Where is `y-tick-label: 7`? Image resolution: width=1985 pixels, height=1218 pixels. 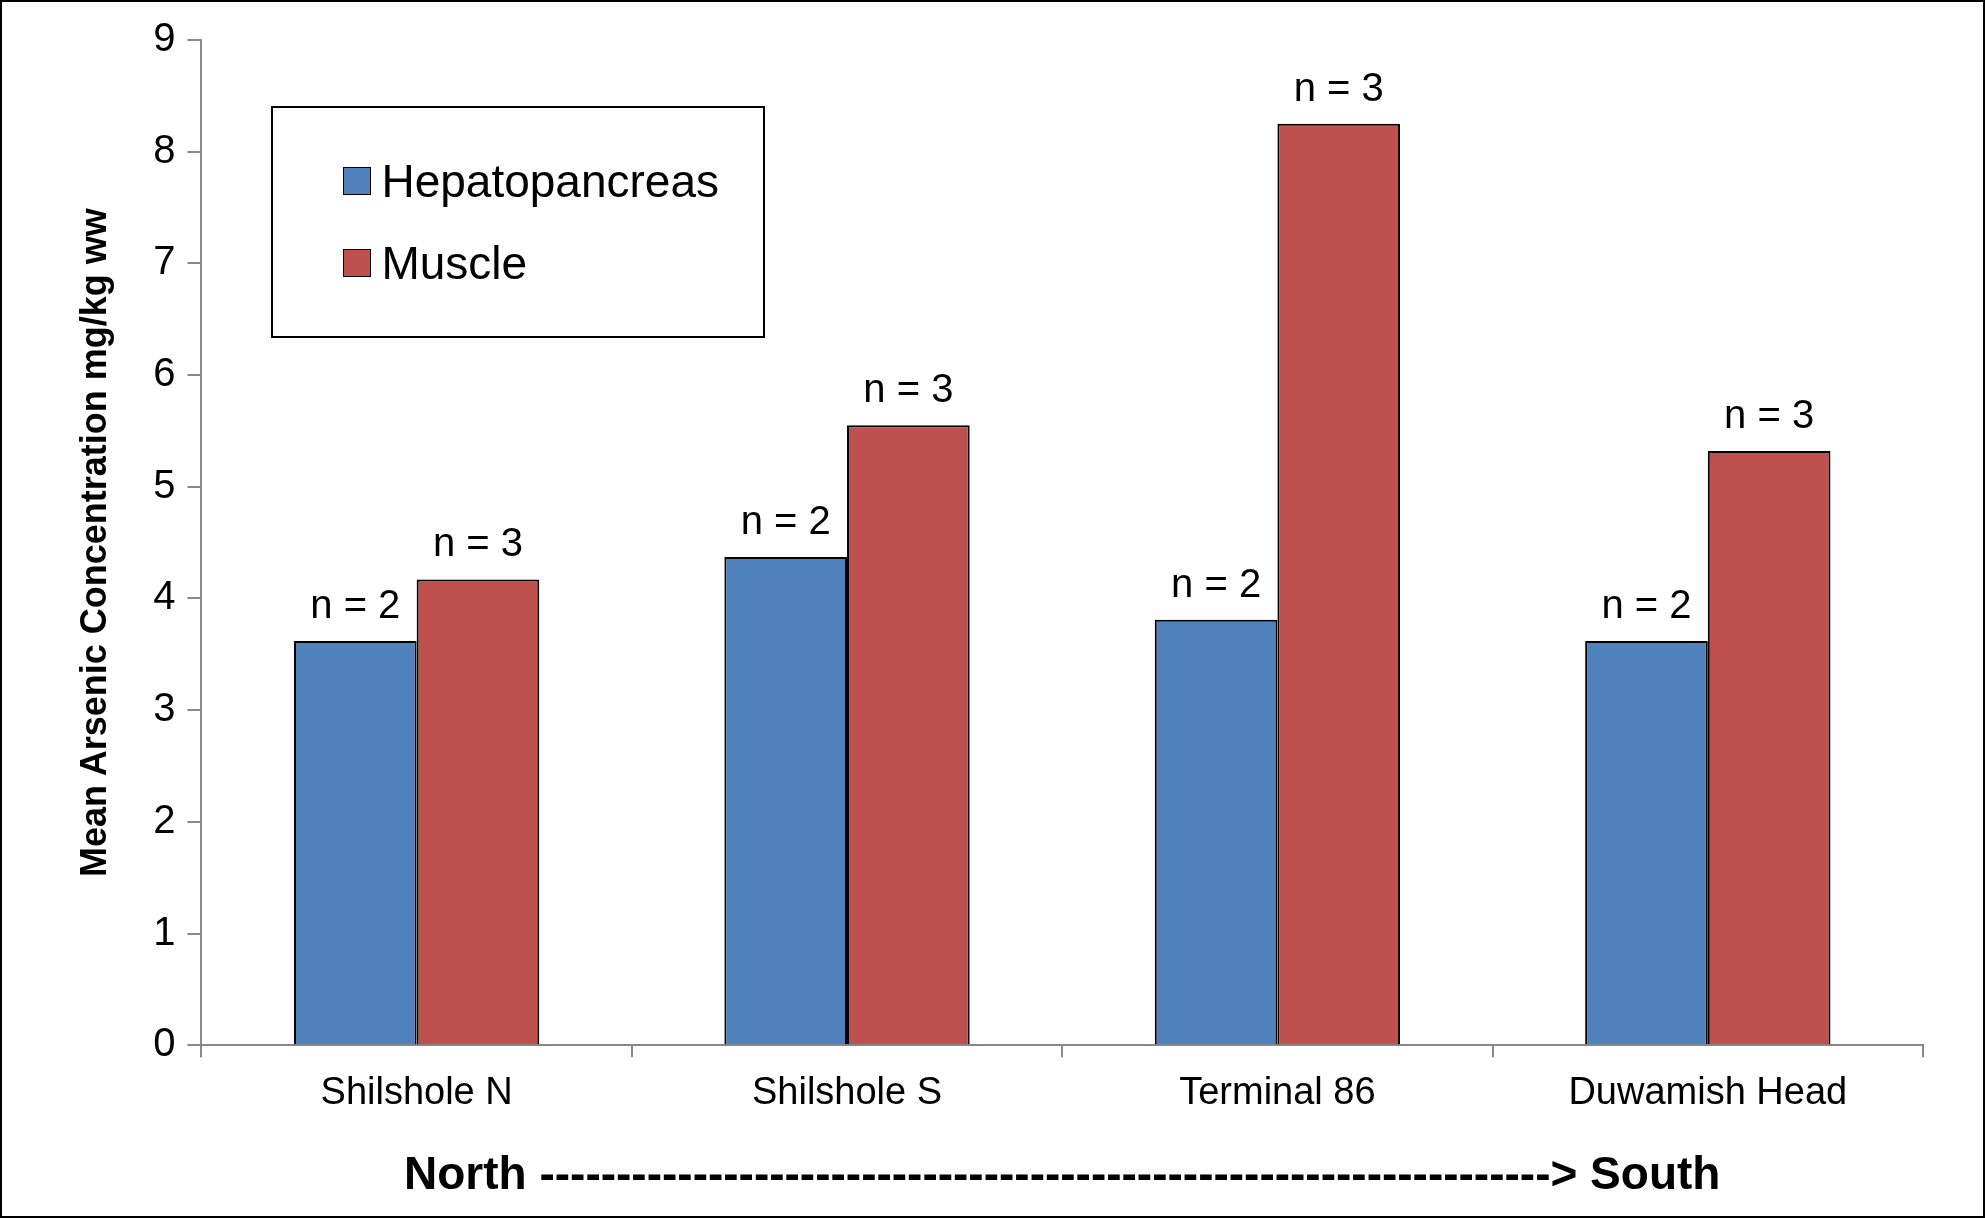 y-tick-label: 7 is located at coordinates (164, 260).